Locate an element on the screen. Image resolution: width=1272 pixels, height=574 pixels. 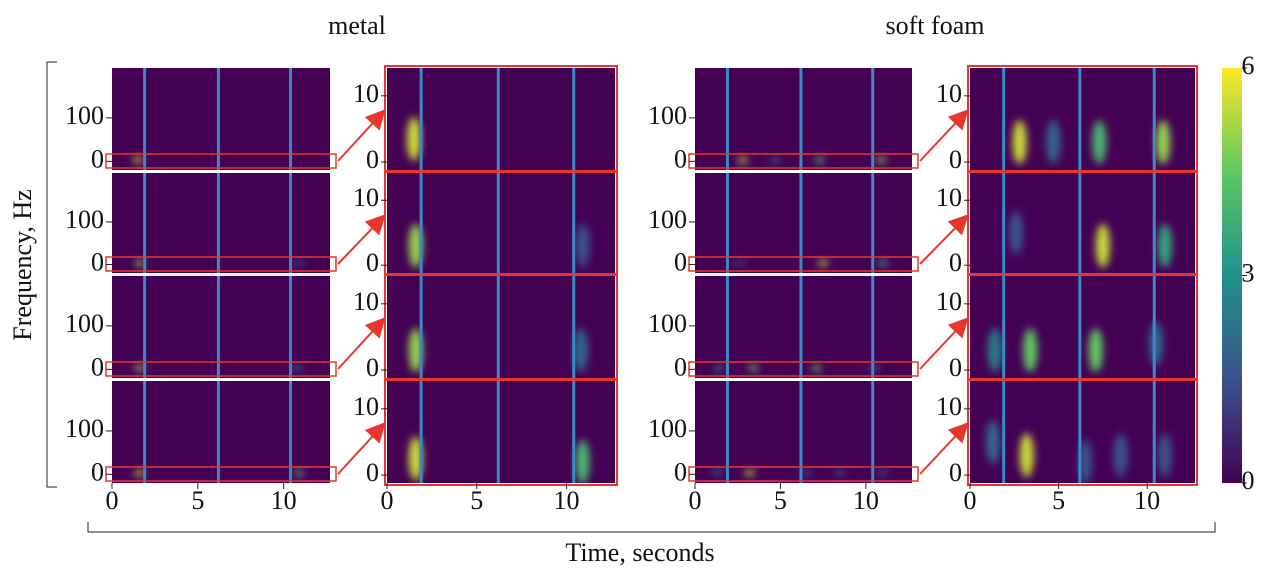
column-title: soft foam is located at coordinates (935, 25).